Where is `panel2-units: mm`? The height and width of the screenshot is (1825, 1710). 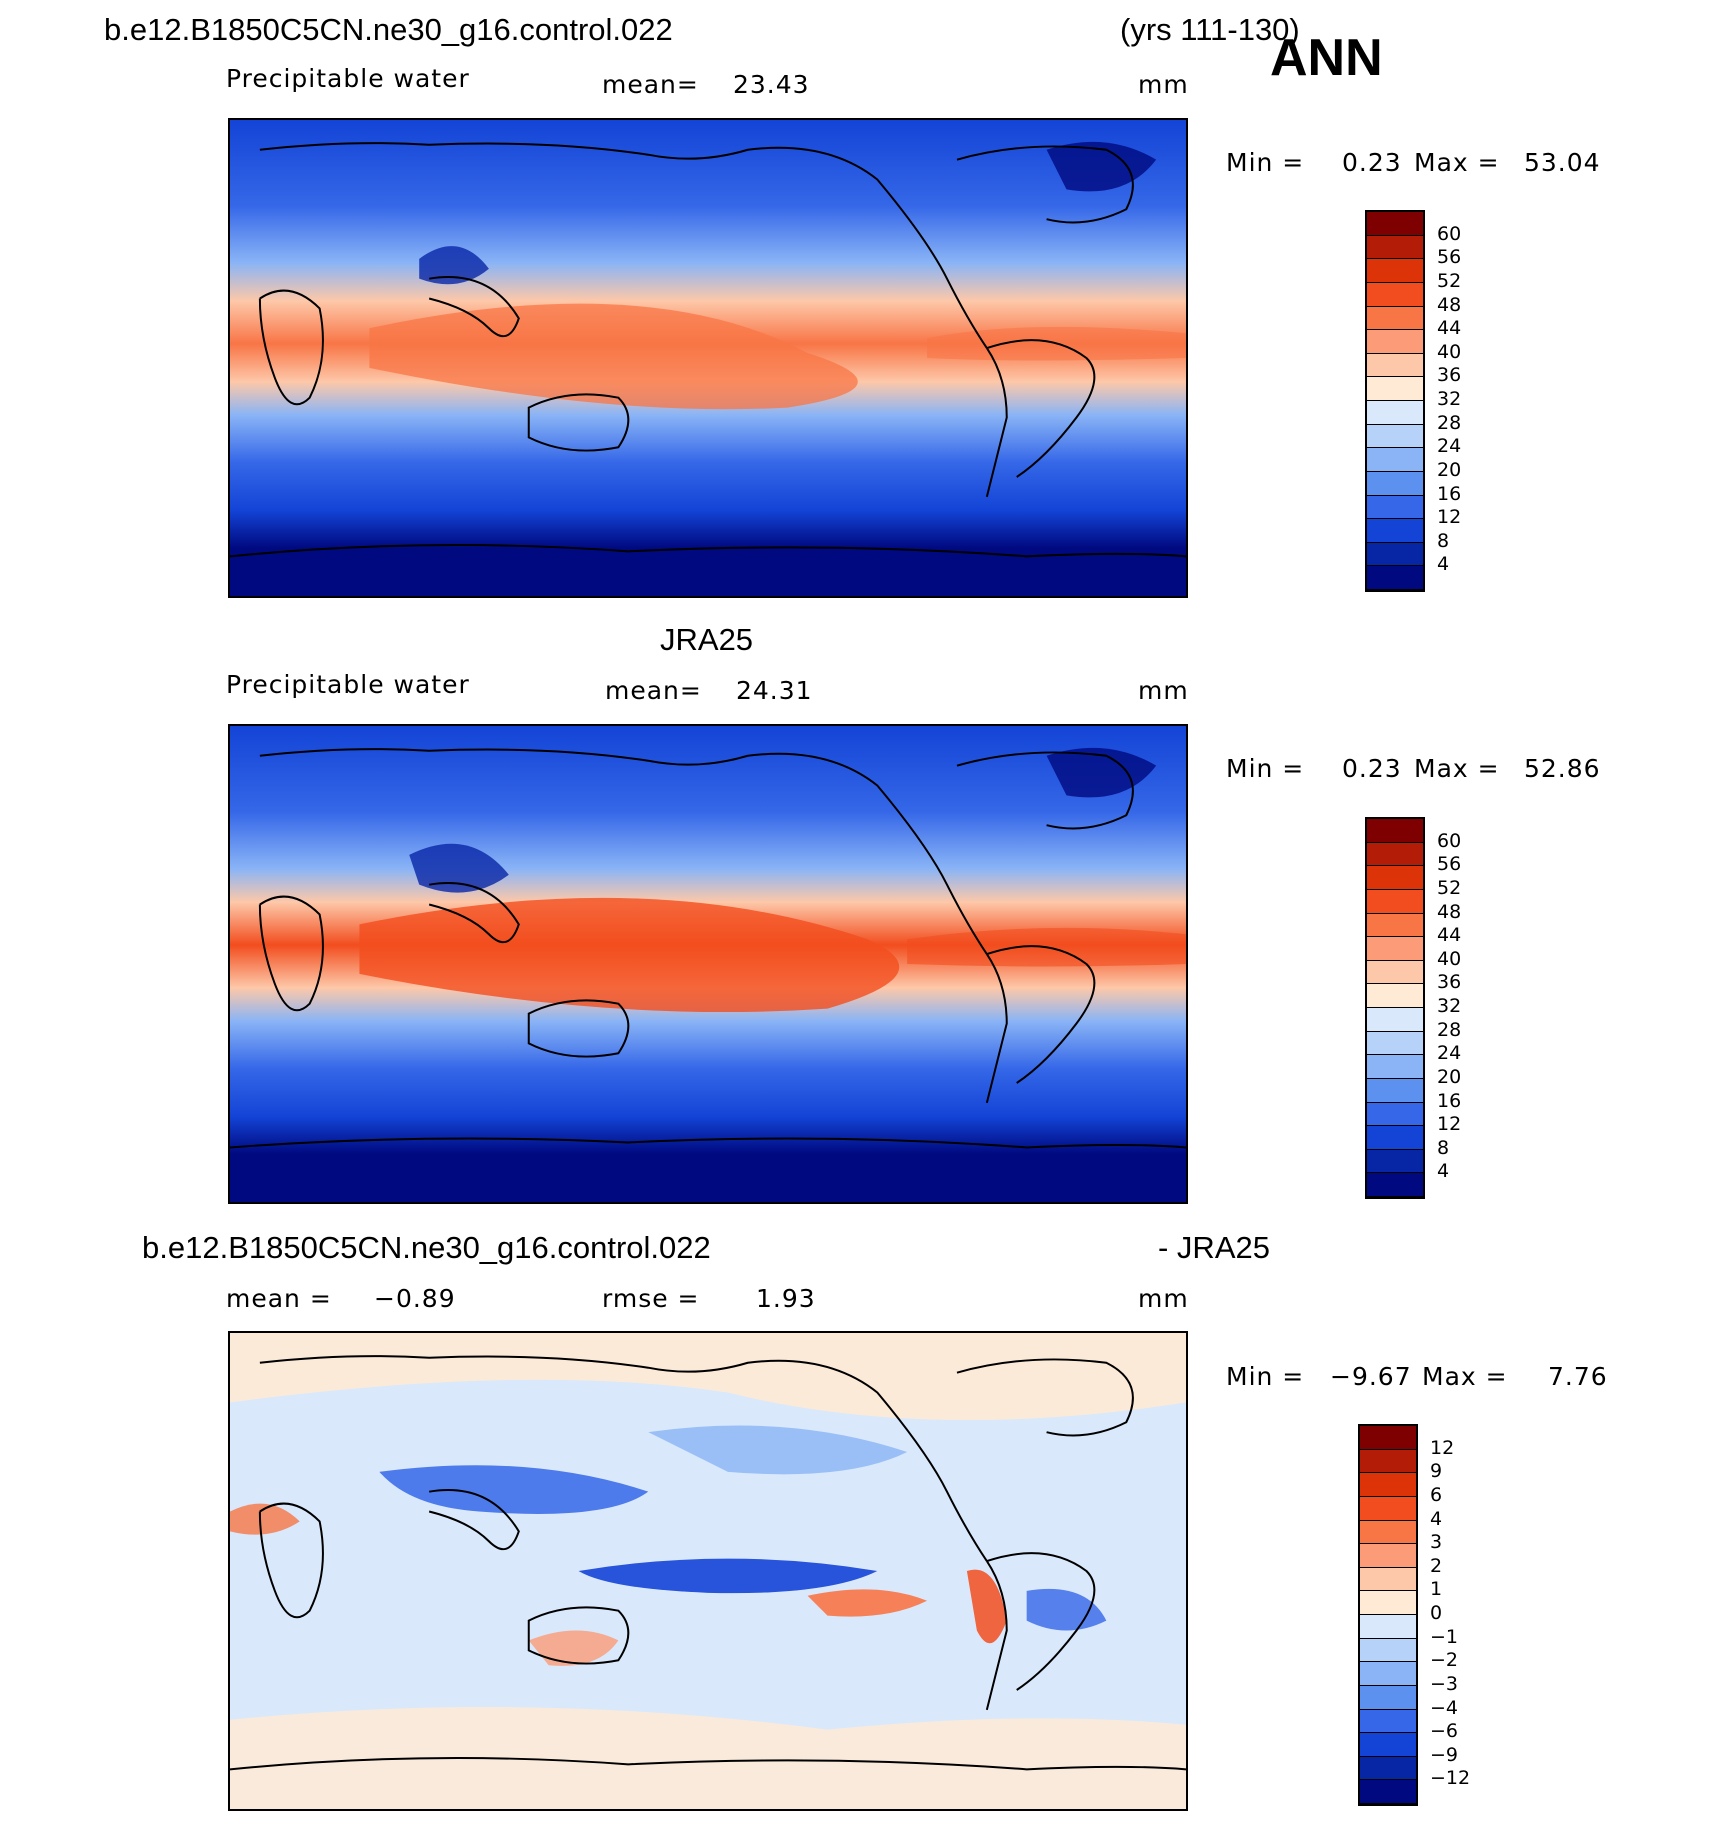 panel2-units: mm is located at coordinates (1163, 690).